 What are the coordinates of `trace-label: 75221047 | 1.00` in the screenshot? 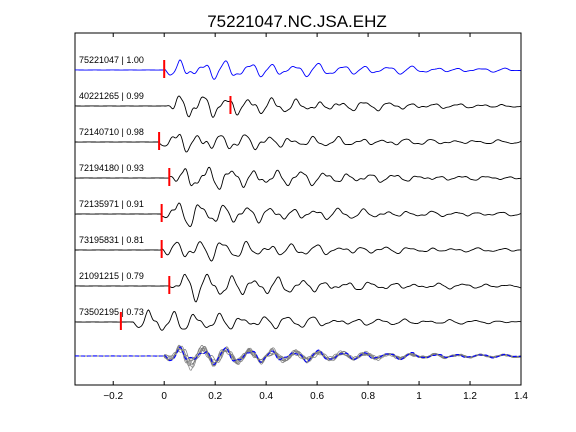 It's located at (111, 60).